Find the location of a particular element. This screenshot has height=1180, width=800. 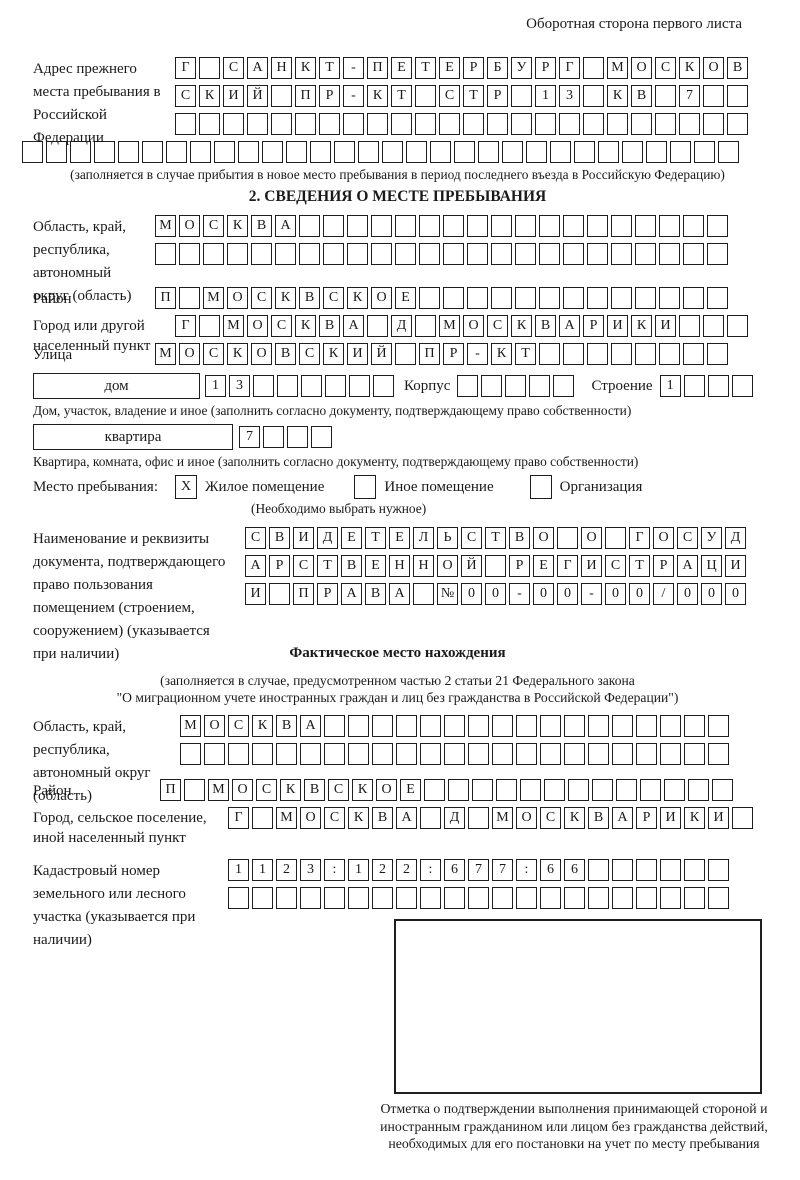

char-box: Л is located at coordinates (423, 538).